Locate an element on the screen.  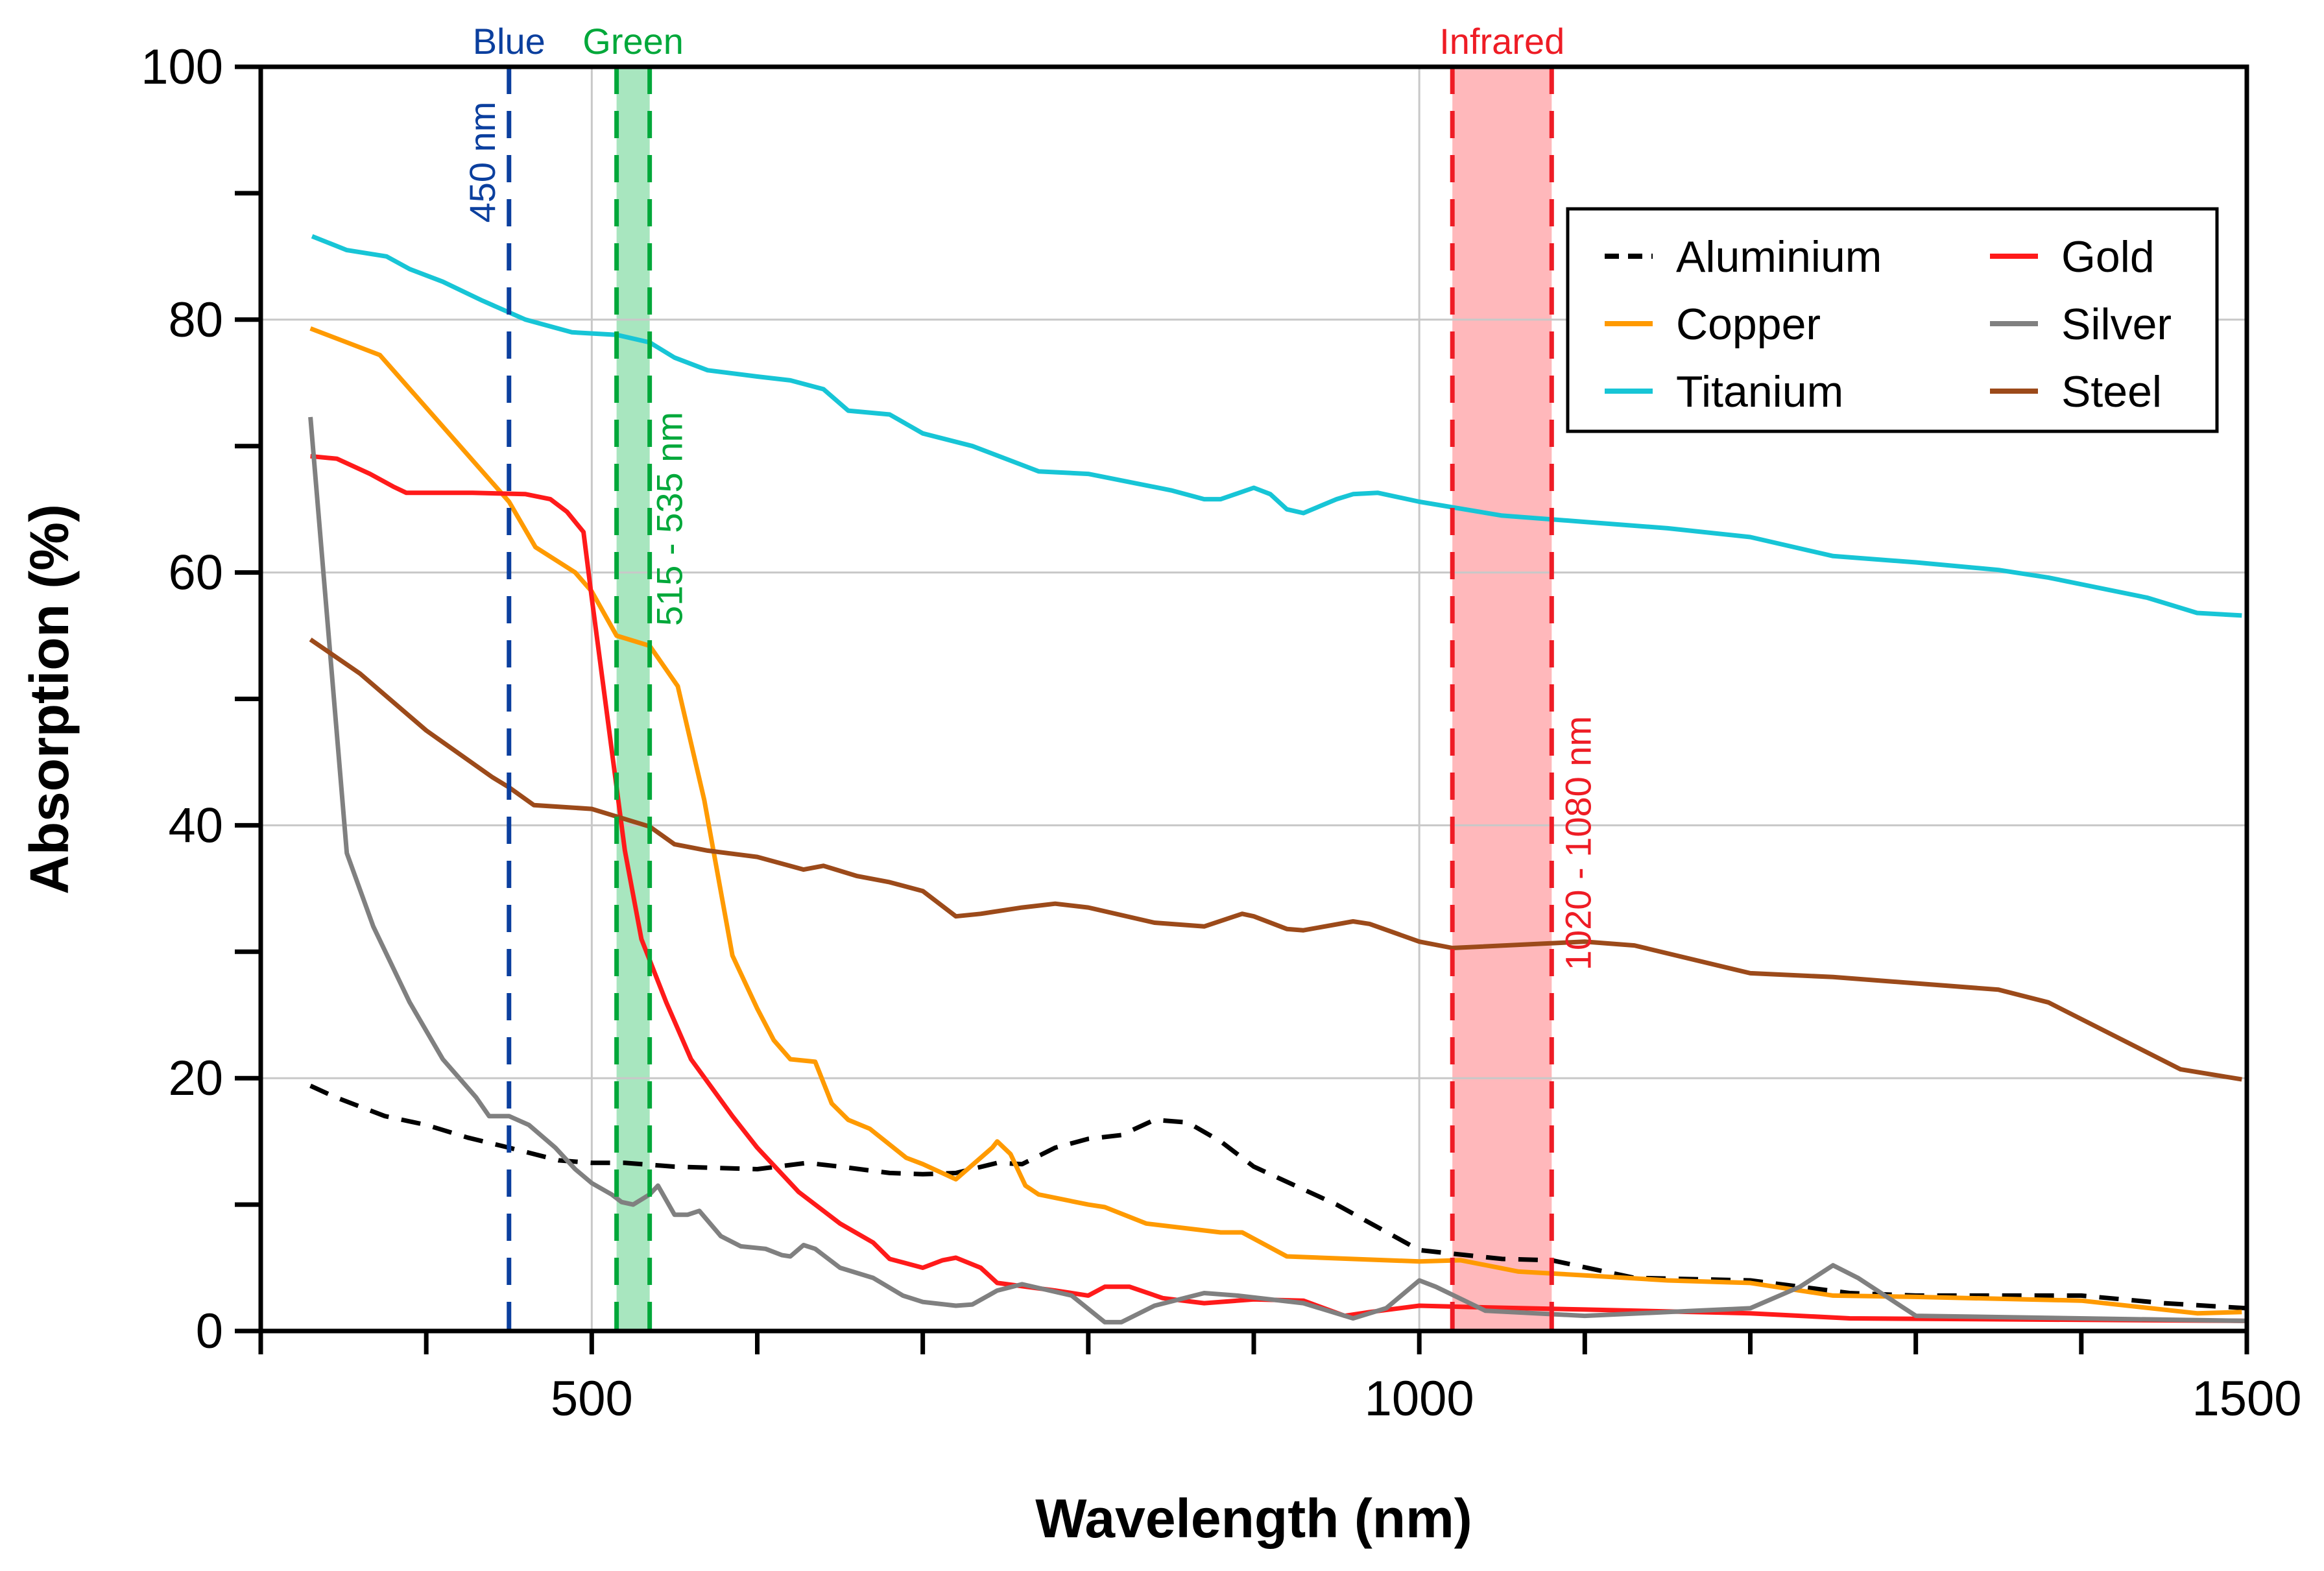
blue-range-label: 450 nm is located at coordinates (482, 162).